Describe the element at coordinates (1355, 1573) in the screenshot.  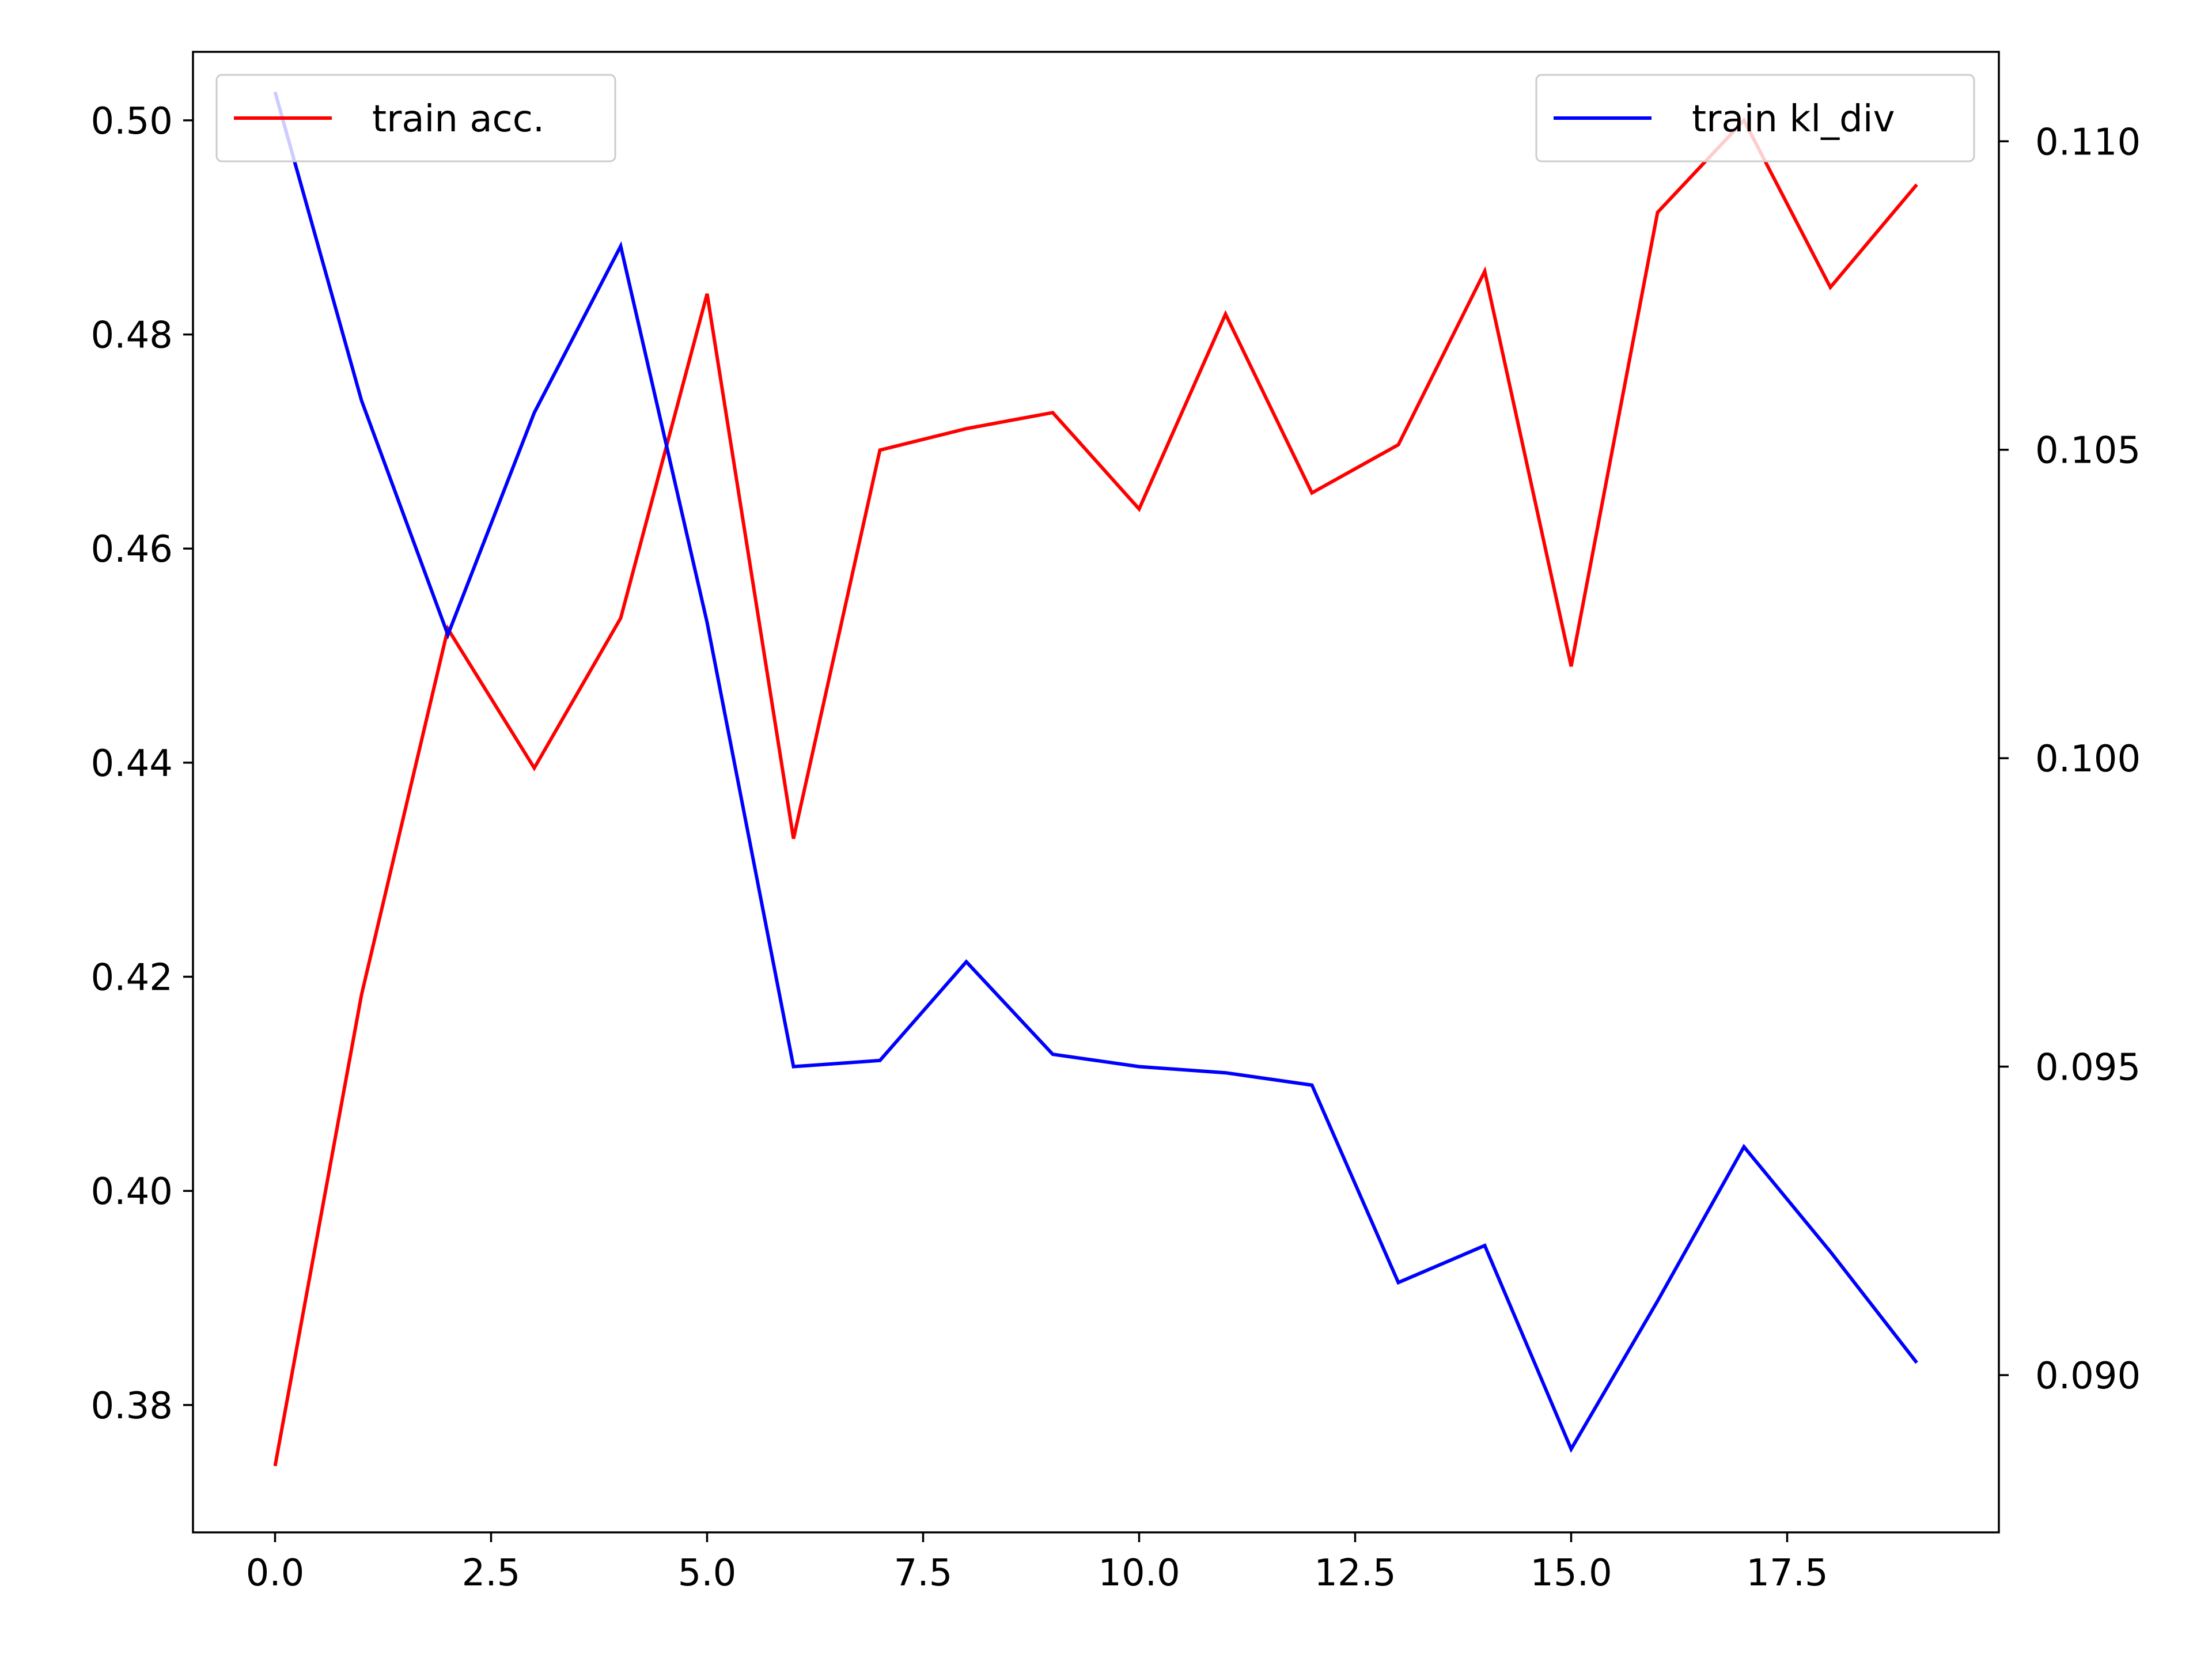
I see `x-tick-label: 12.5` at that location.